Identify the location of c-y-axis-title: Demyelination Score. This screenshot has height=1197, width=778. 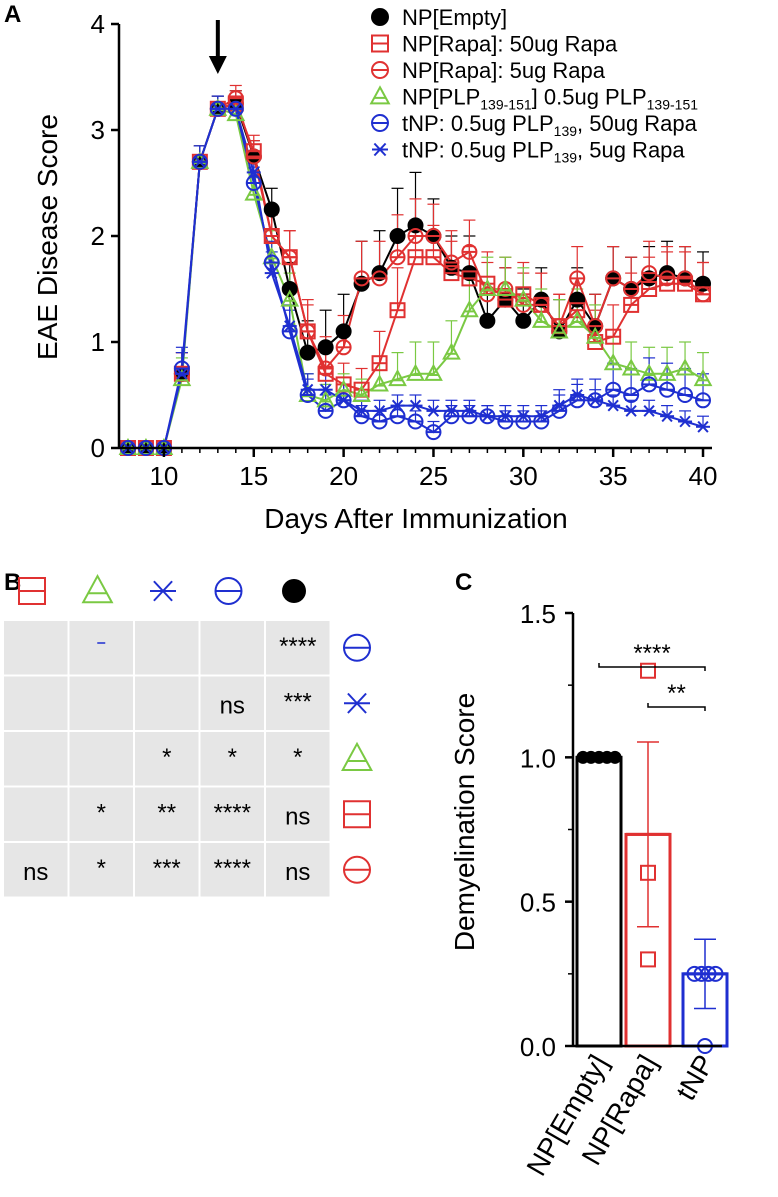
(464, 822).